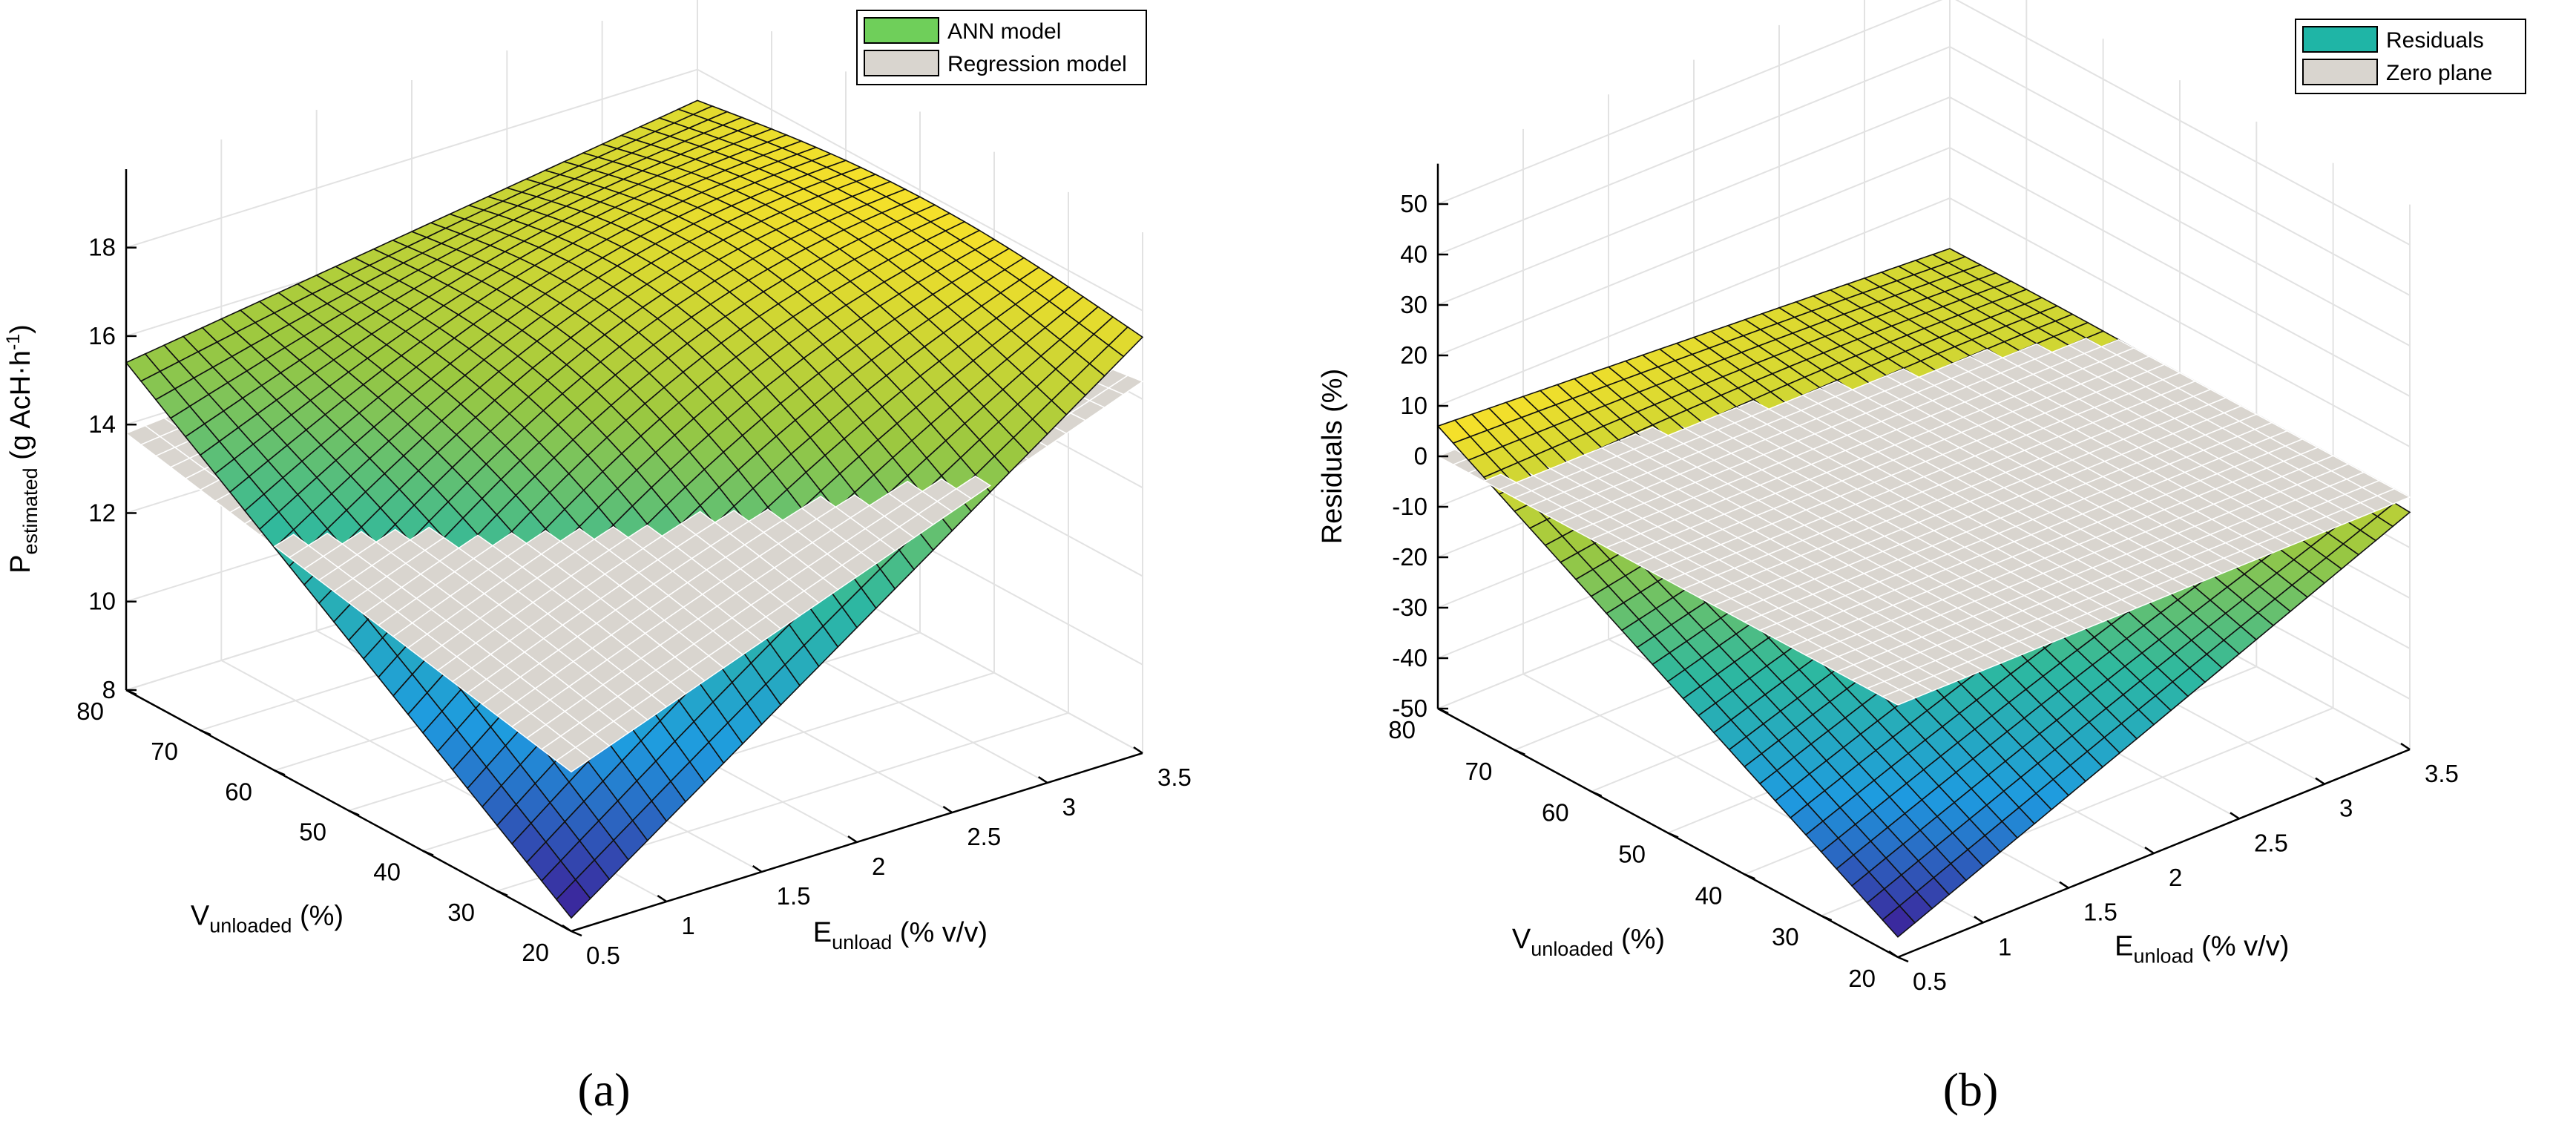 This screenshot has width=2576, height=1136. I want to click on z-axis-label: Residuals (%), so click(1332, 457).